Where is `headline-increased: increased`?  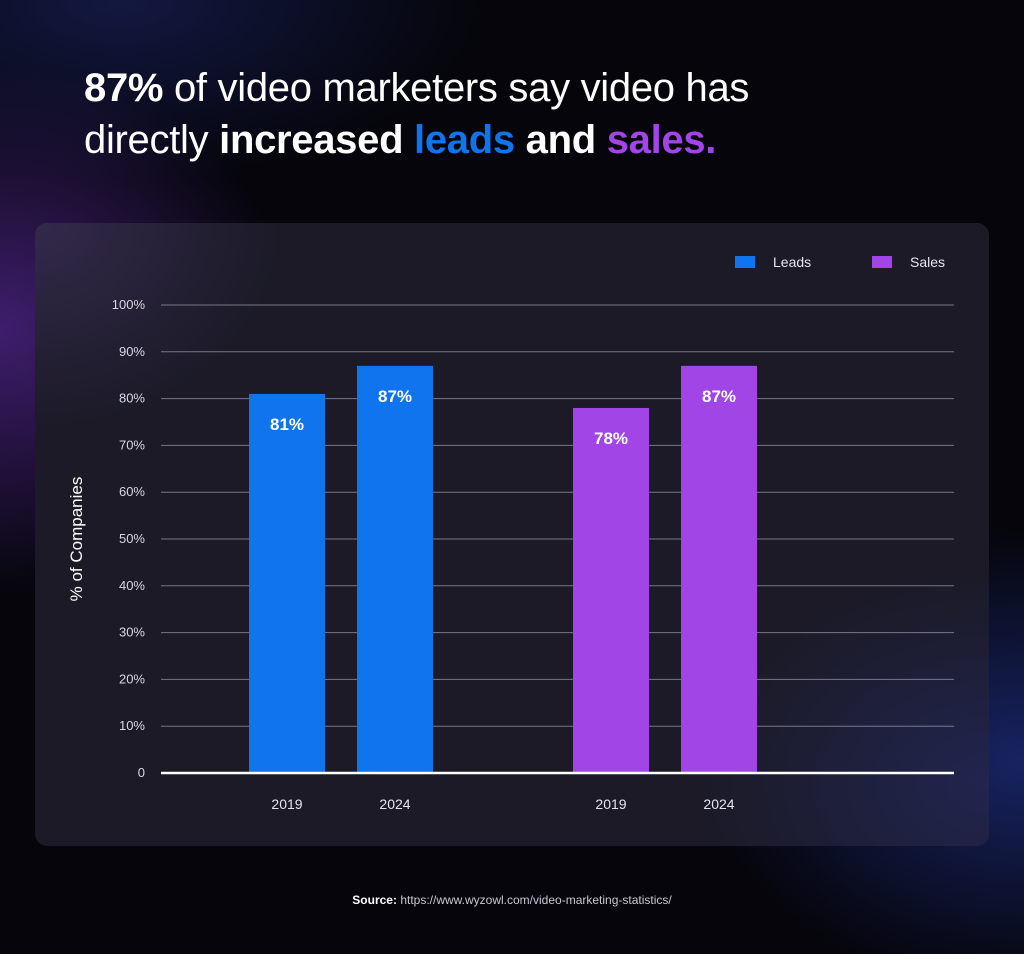
headline-increased: increased is located at coordinates (311, 140).